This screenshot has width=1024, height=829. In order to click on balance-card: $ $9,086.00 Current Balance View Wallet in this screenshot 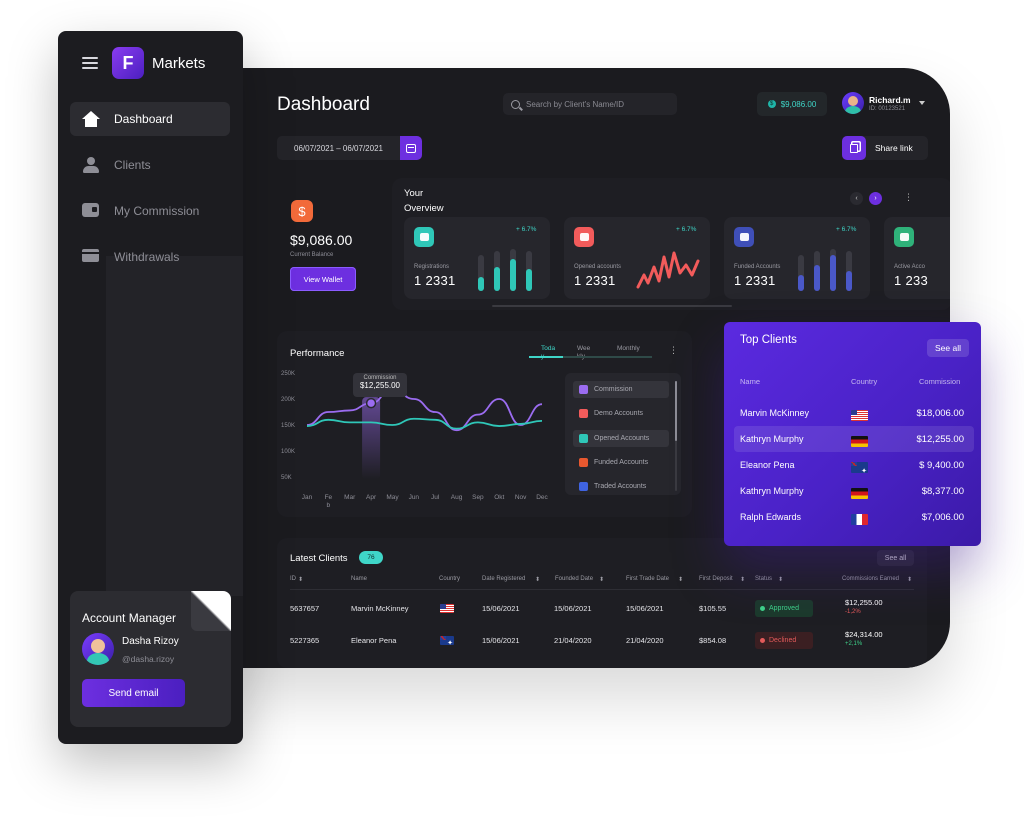, I will do `click(332, 243)`.